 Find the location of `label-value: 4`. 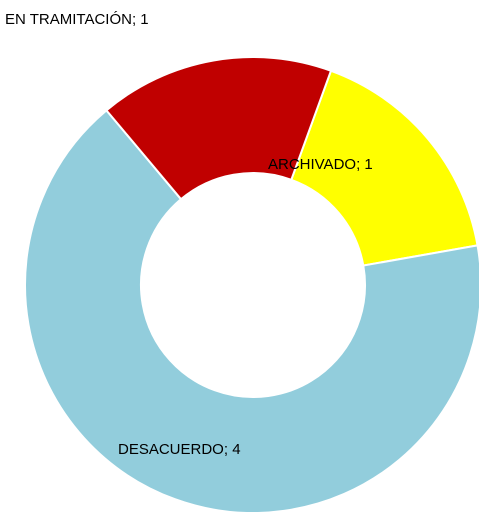

label-value: 4 is located at coordinates (236, 449).